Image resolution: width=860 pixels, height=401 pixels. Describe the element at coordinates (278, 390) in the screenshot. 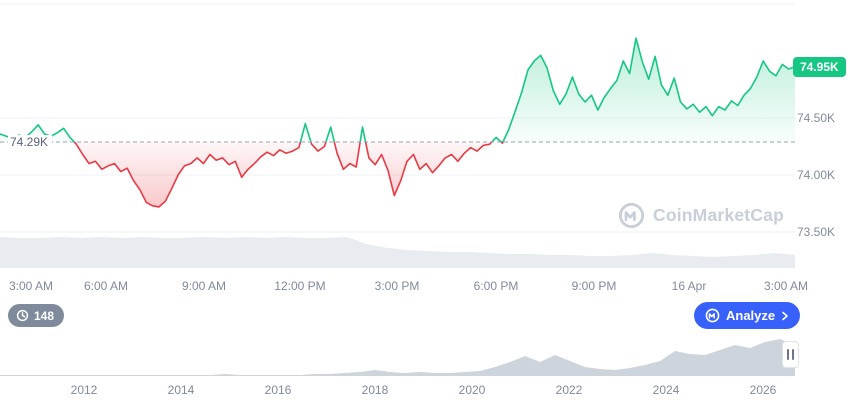

I see `year-tick-label: 2016` at that location.